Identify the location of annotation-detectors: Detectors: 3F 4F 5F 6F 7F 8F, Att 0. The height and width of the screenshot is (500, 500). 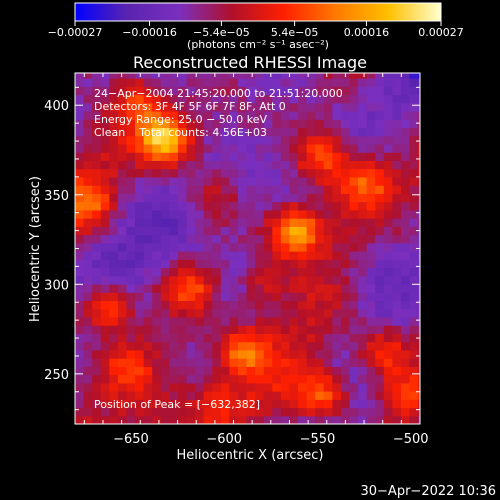
(190, 106).